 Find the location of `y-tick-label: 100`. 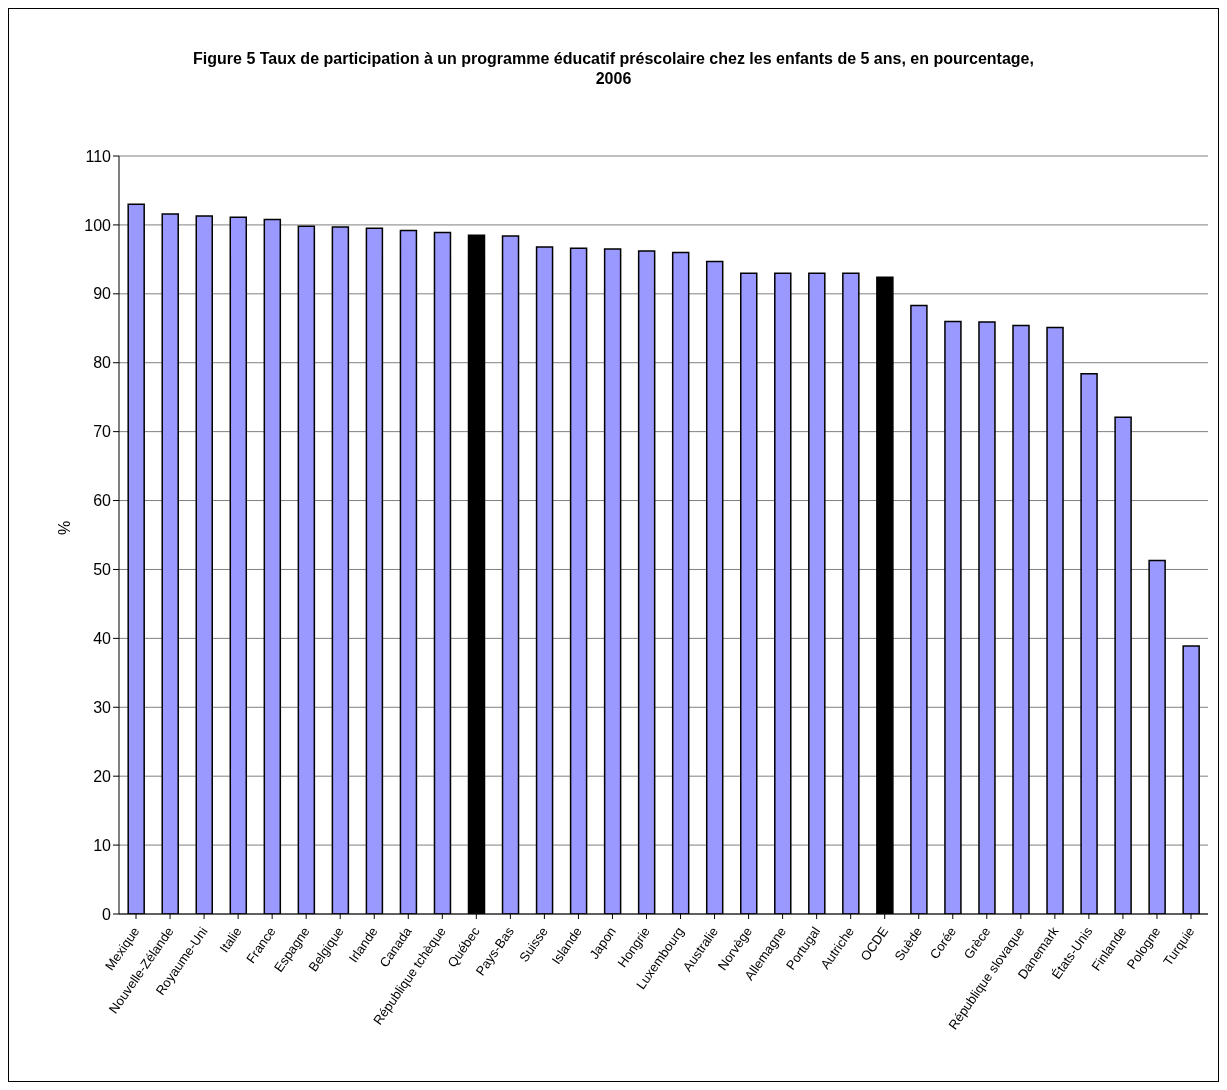

y-tick-label: 100 is located at coordinates (98, 225).